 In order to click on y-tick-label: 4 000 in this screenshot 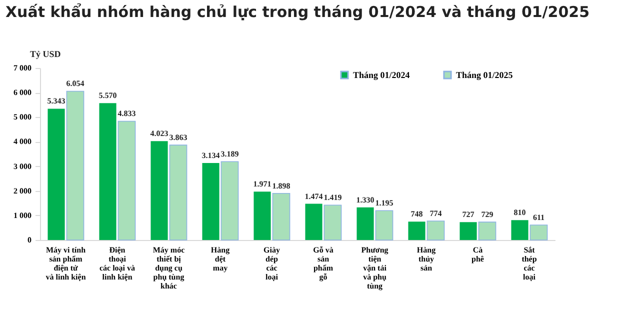, I will do `click(23, 141)`.